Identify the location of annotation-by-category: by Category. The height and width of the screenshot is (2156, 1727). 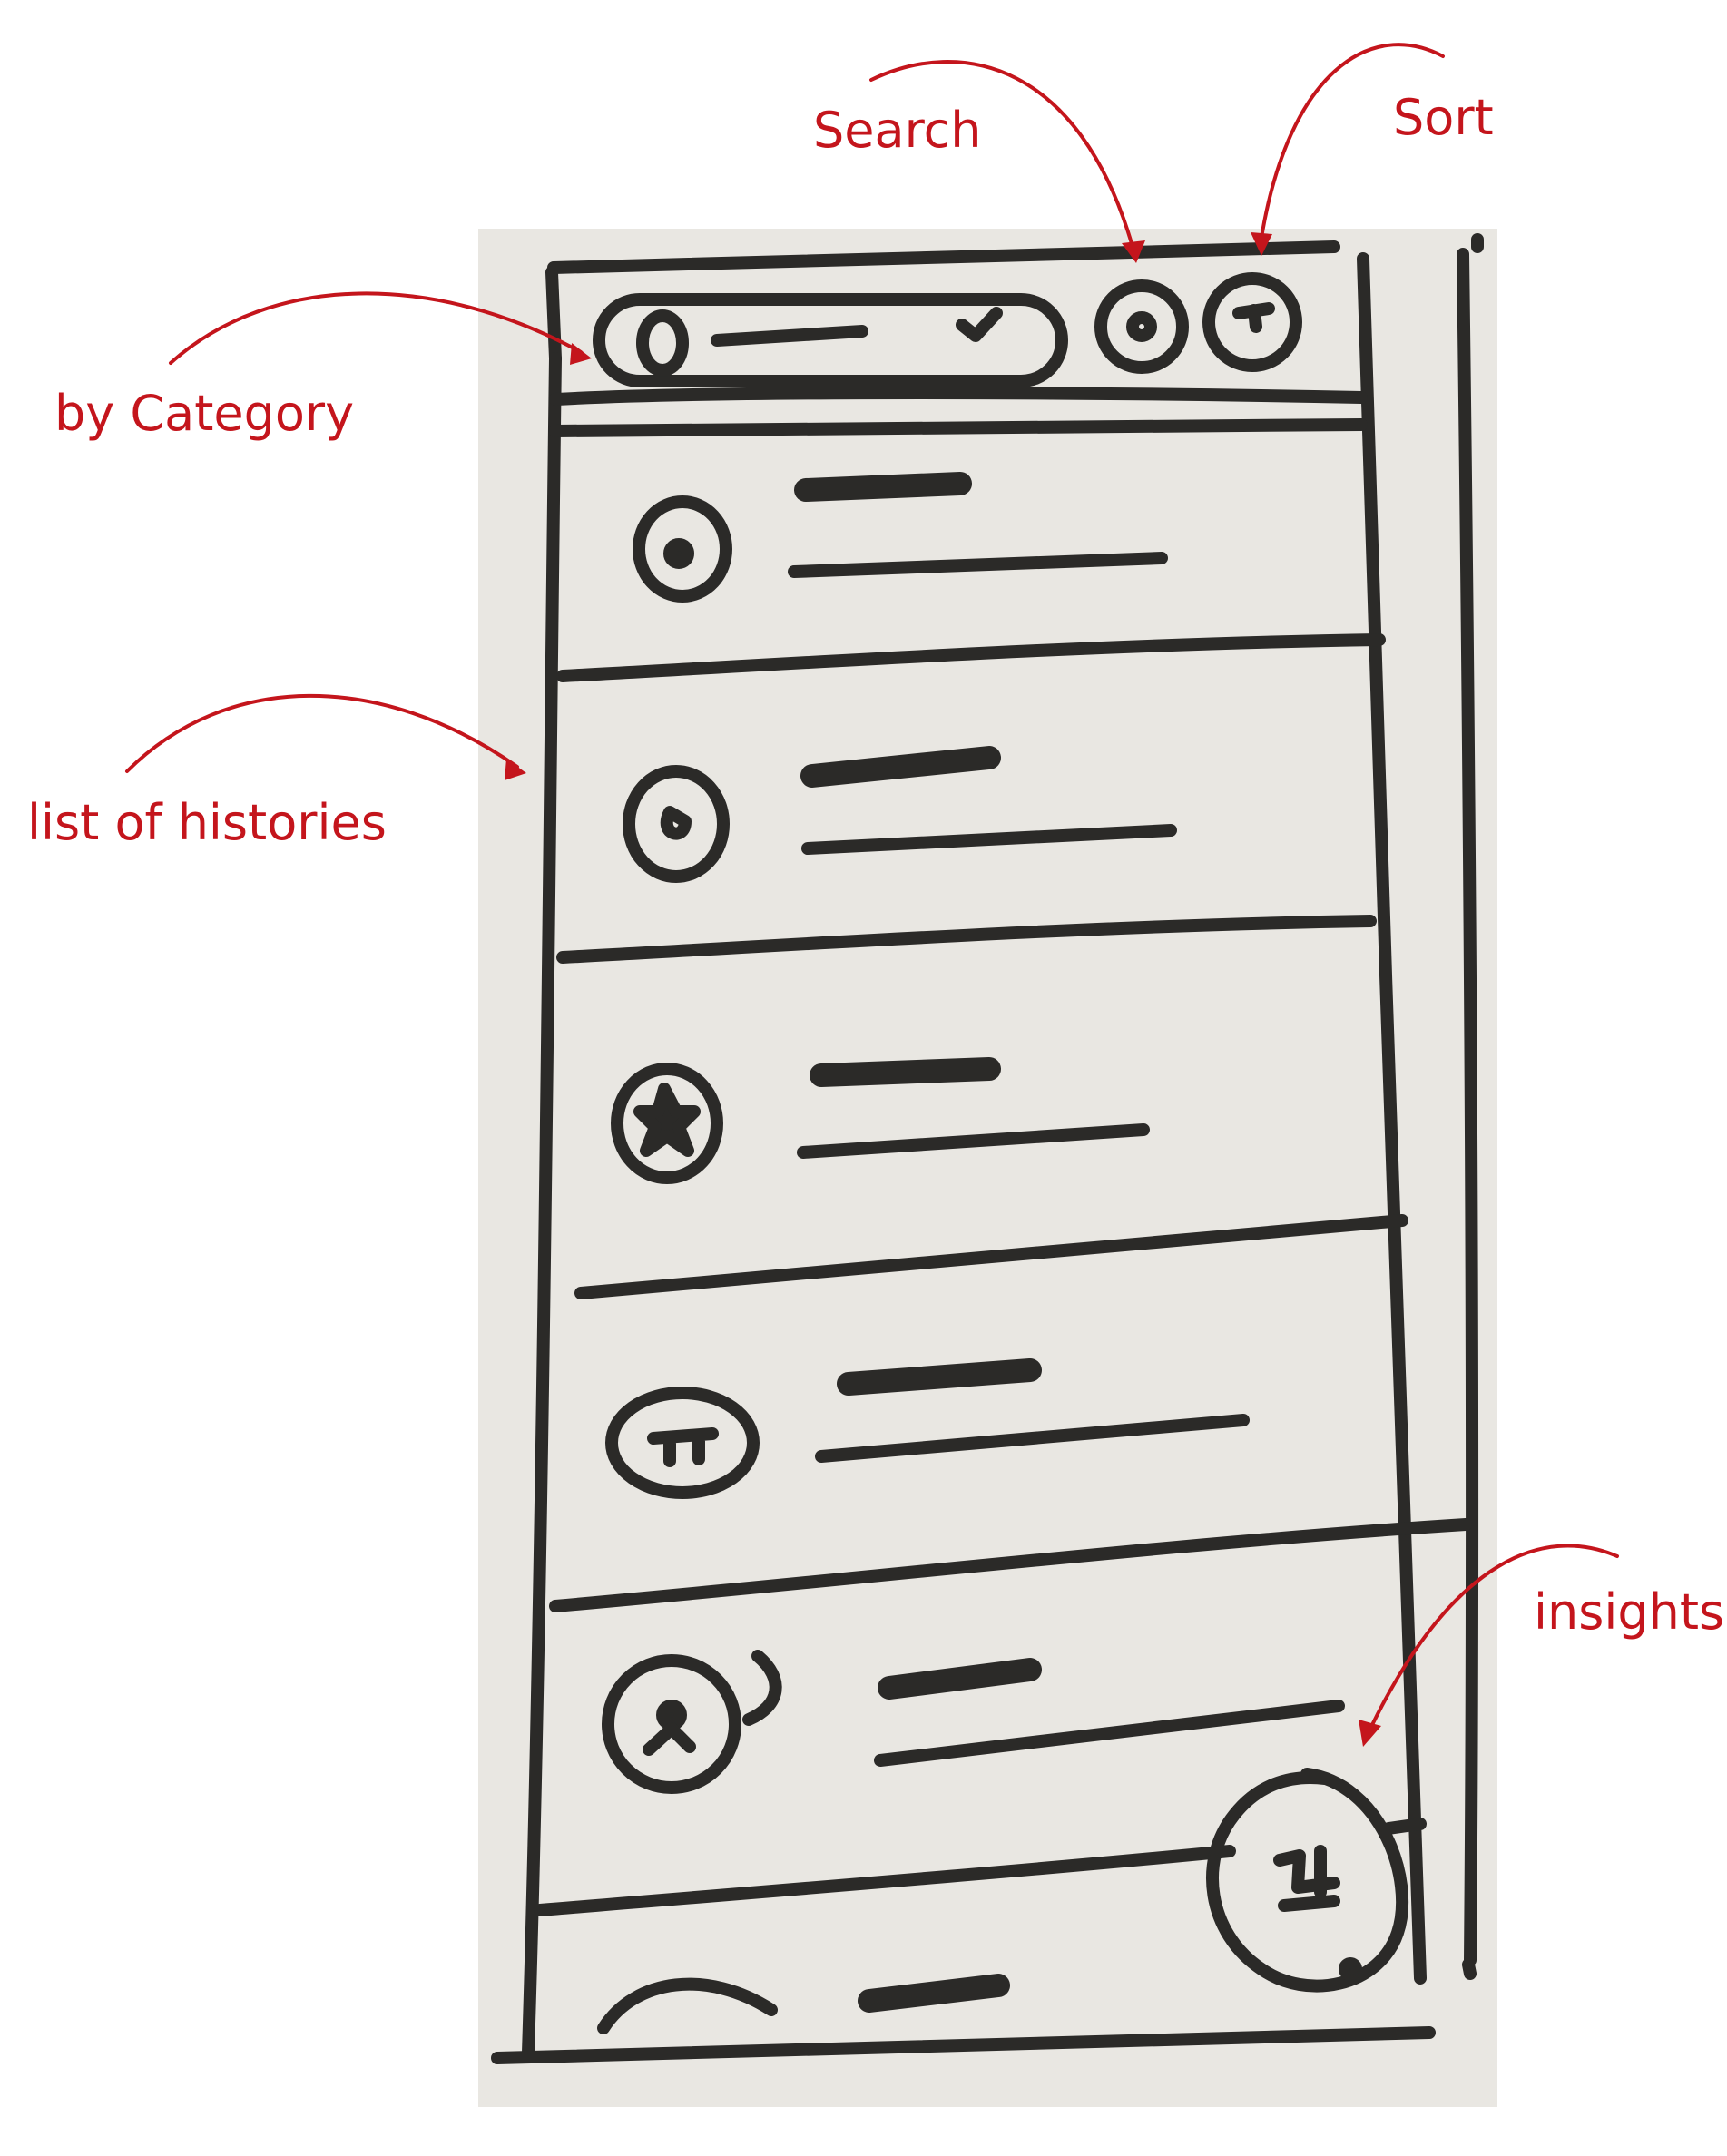
(204, 413).